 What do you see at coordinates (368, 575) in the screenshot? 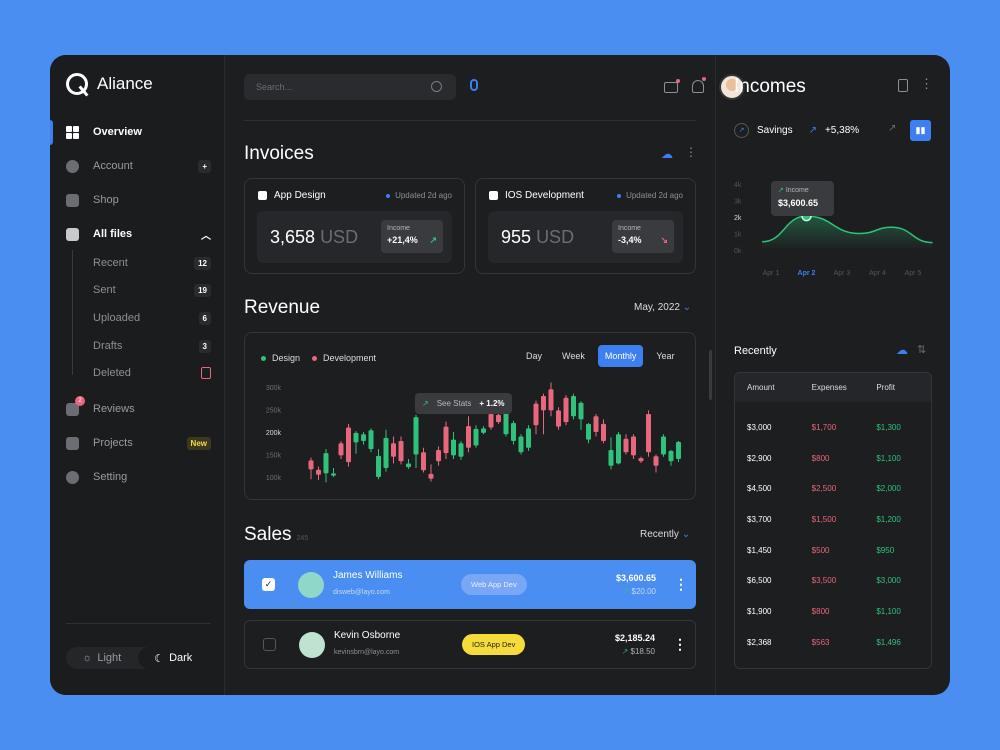
I see `customer-name: James Williams` at bounding box center [368, 575].